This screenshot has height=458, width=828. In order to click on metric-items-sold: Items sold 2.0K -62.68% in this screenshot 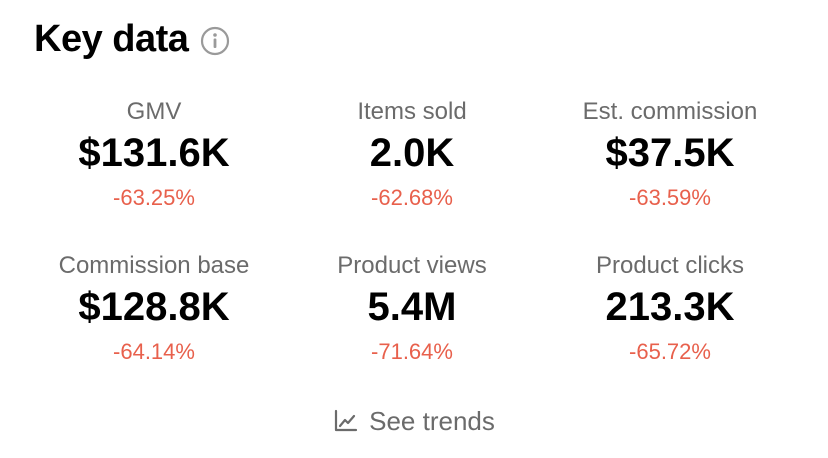, I will do `click(412, 173)`.